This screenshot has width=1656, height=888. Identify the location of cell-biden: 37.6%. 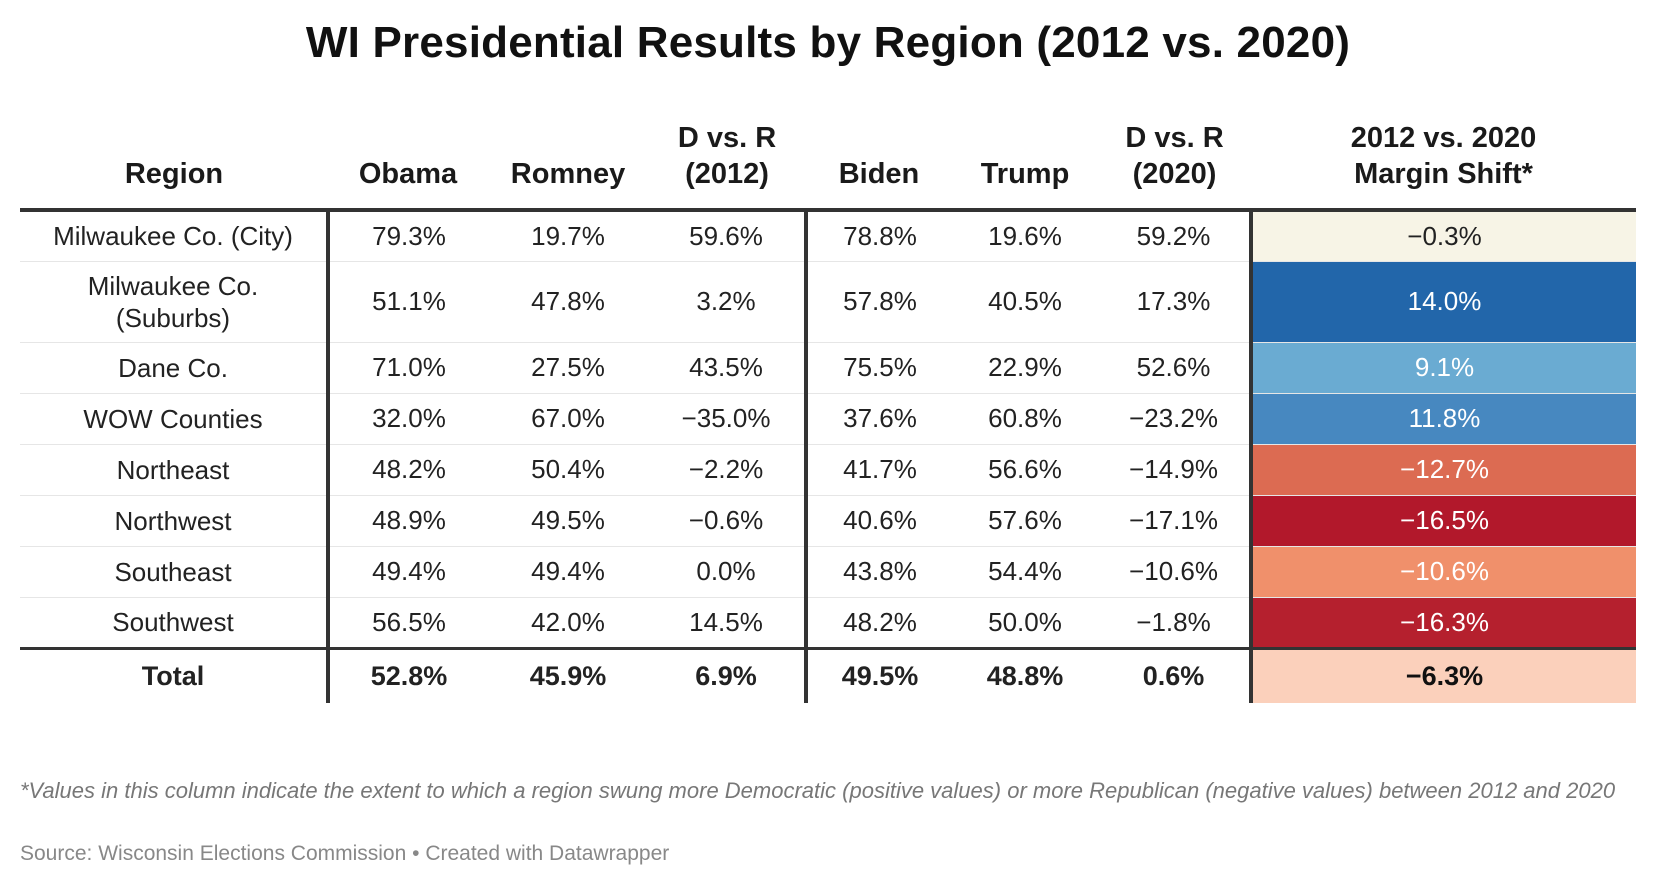
(880, 418).